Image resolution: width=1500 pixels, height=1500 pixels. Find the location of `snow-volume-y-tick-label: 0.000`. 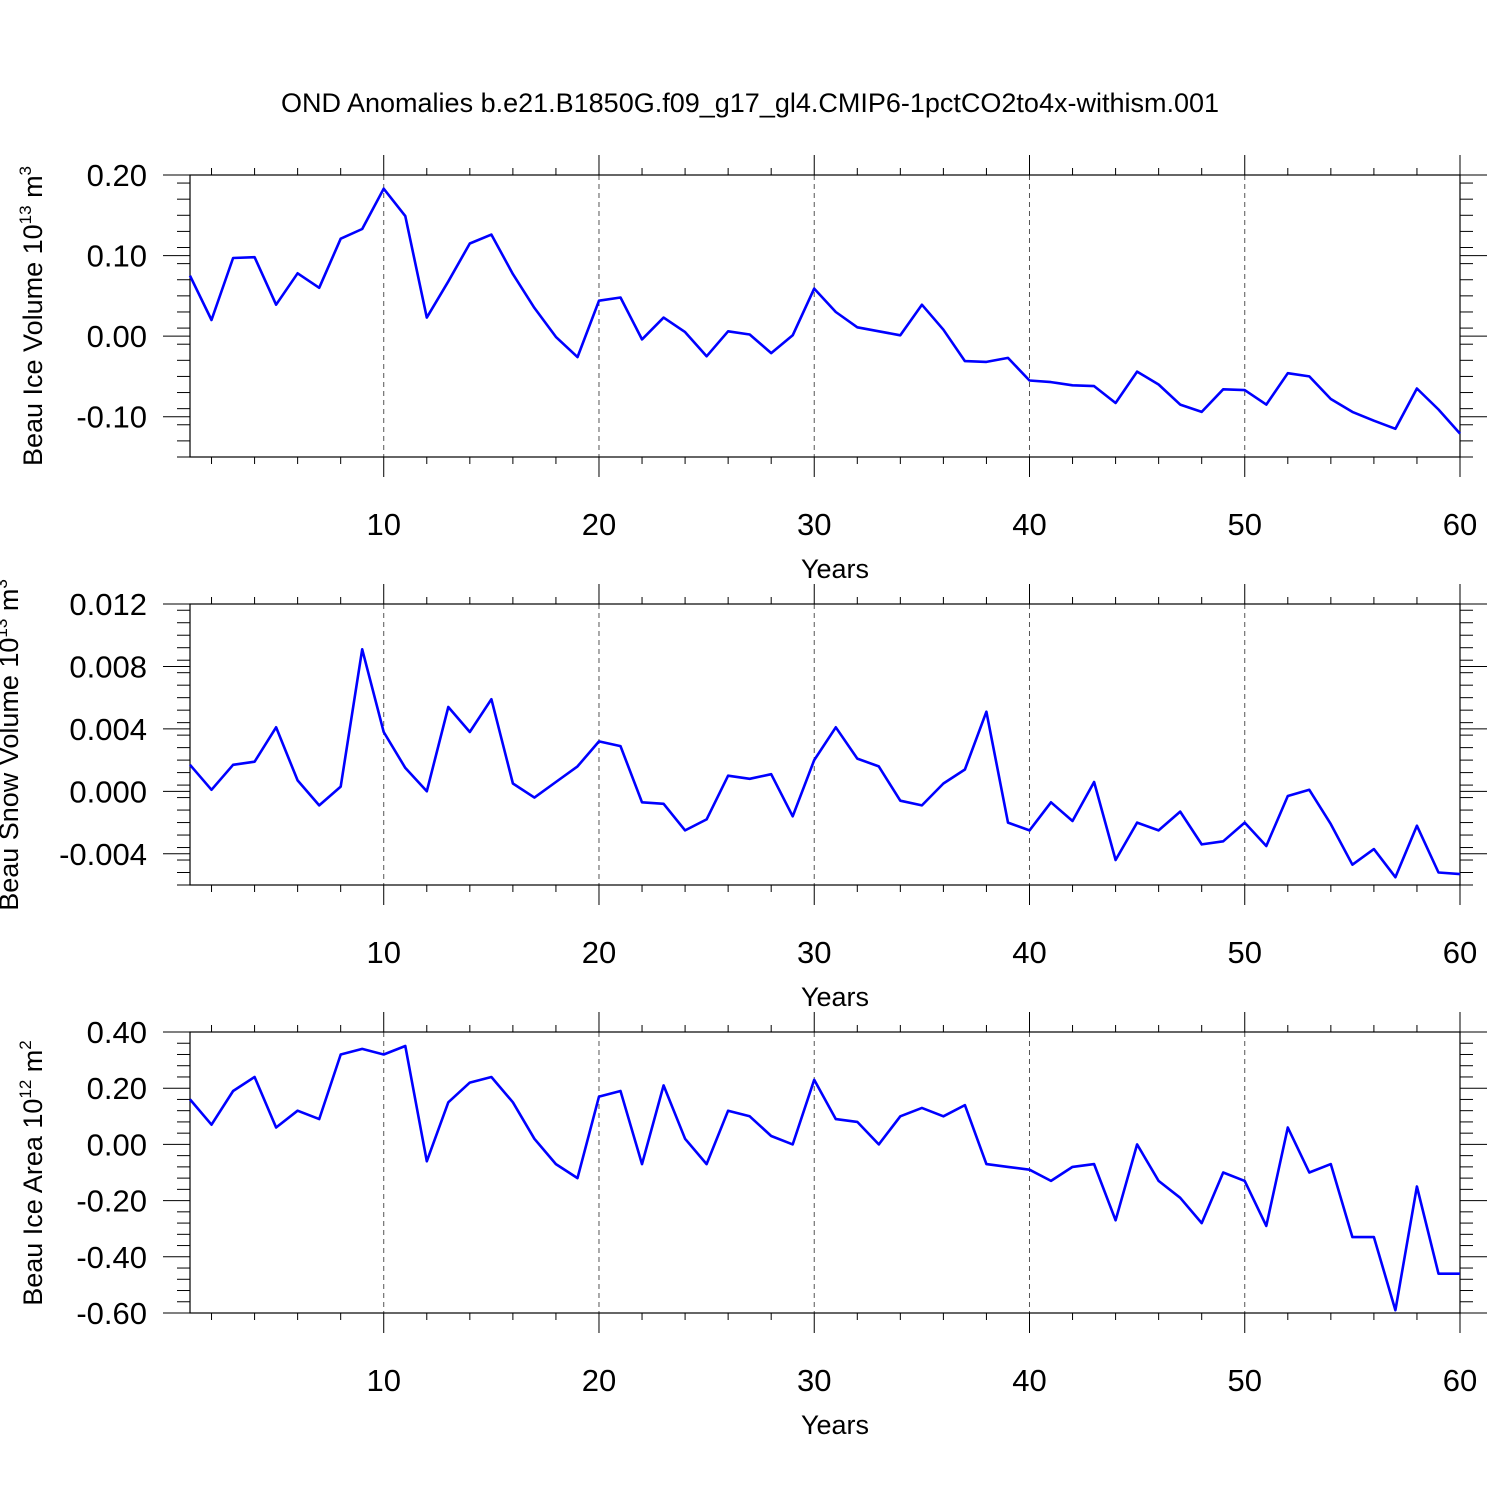

snow-volume-y-tick-label: 0.000 is located at coordinates (108, 791).